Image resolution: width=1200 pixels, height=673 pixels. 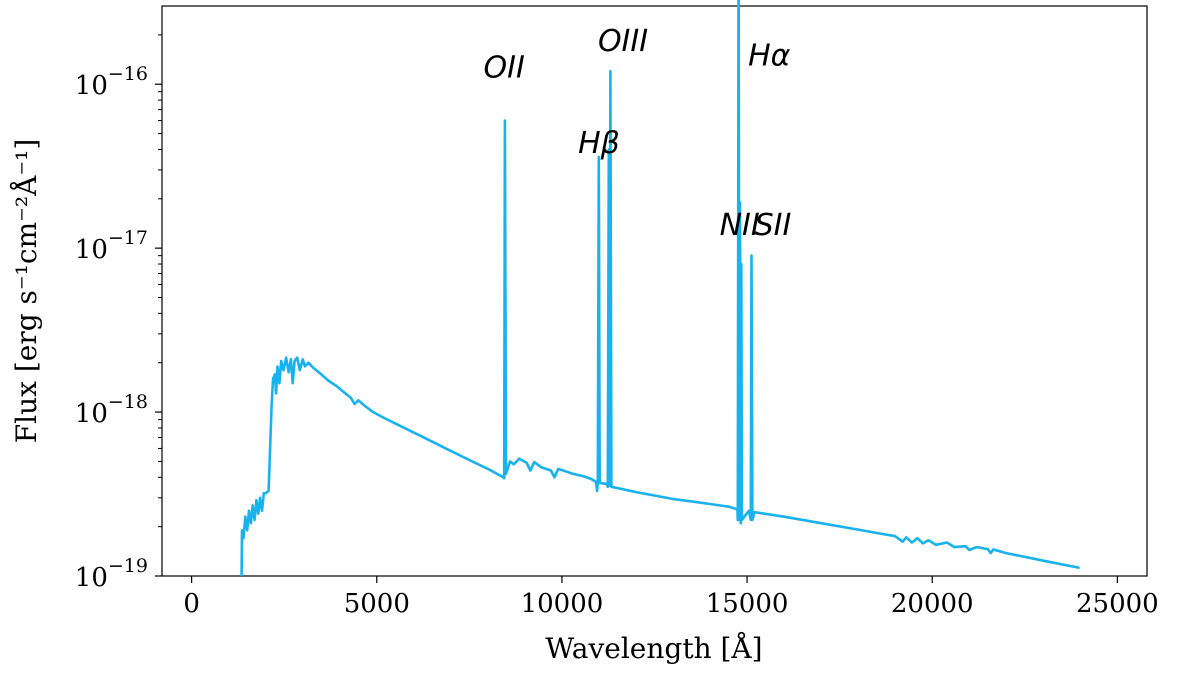 I want to click on x-tick-label: 5000, so click(x=377, y=604).